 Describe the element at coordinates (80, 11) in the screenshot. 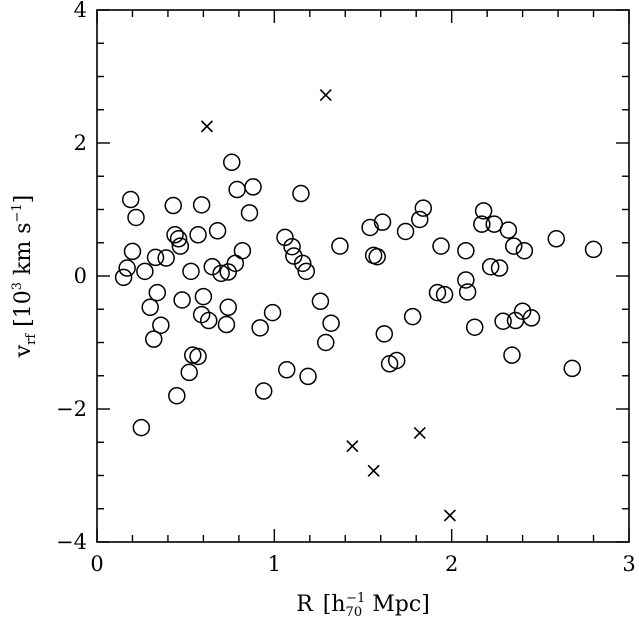

I see `y-tick-label: 4` at that location.